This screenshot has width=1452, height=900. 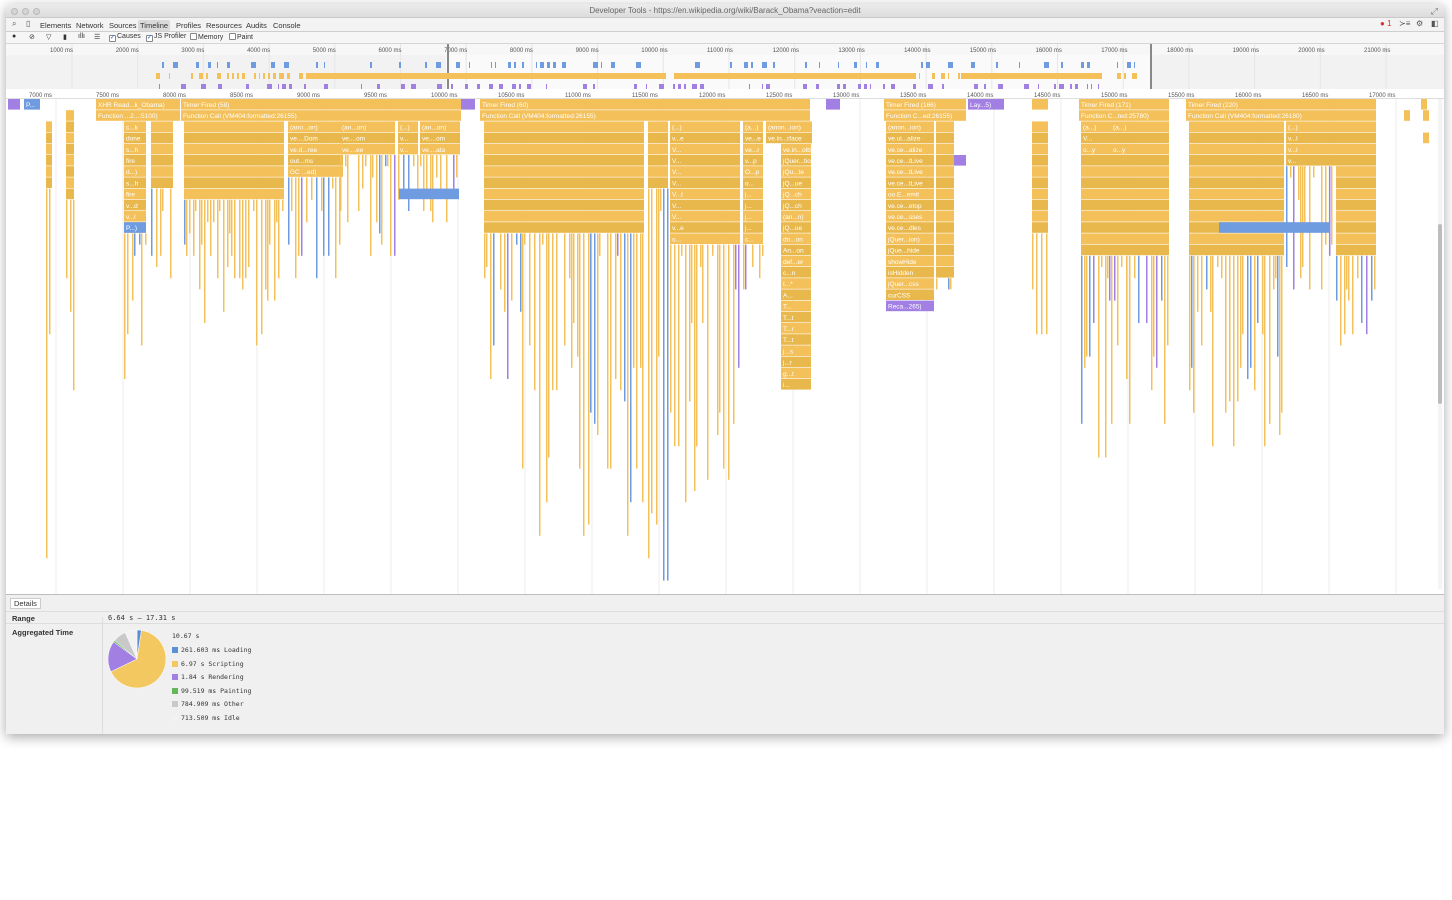 I want to click on record-button: ●, so click(x=14, y=36).